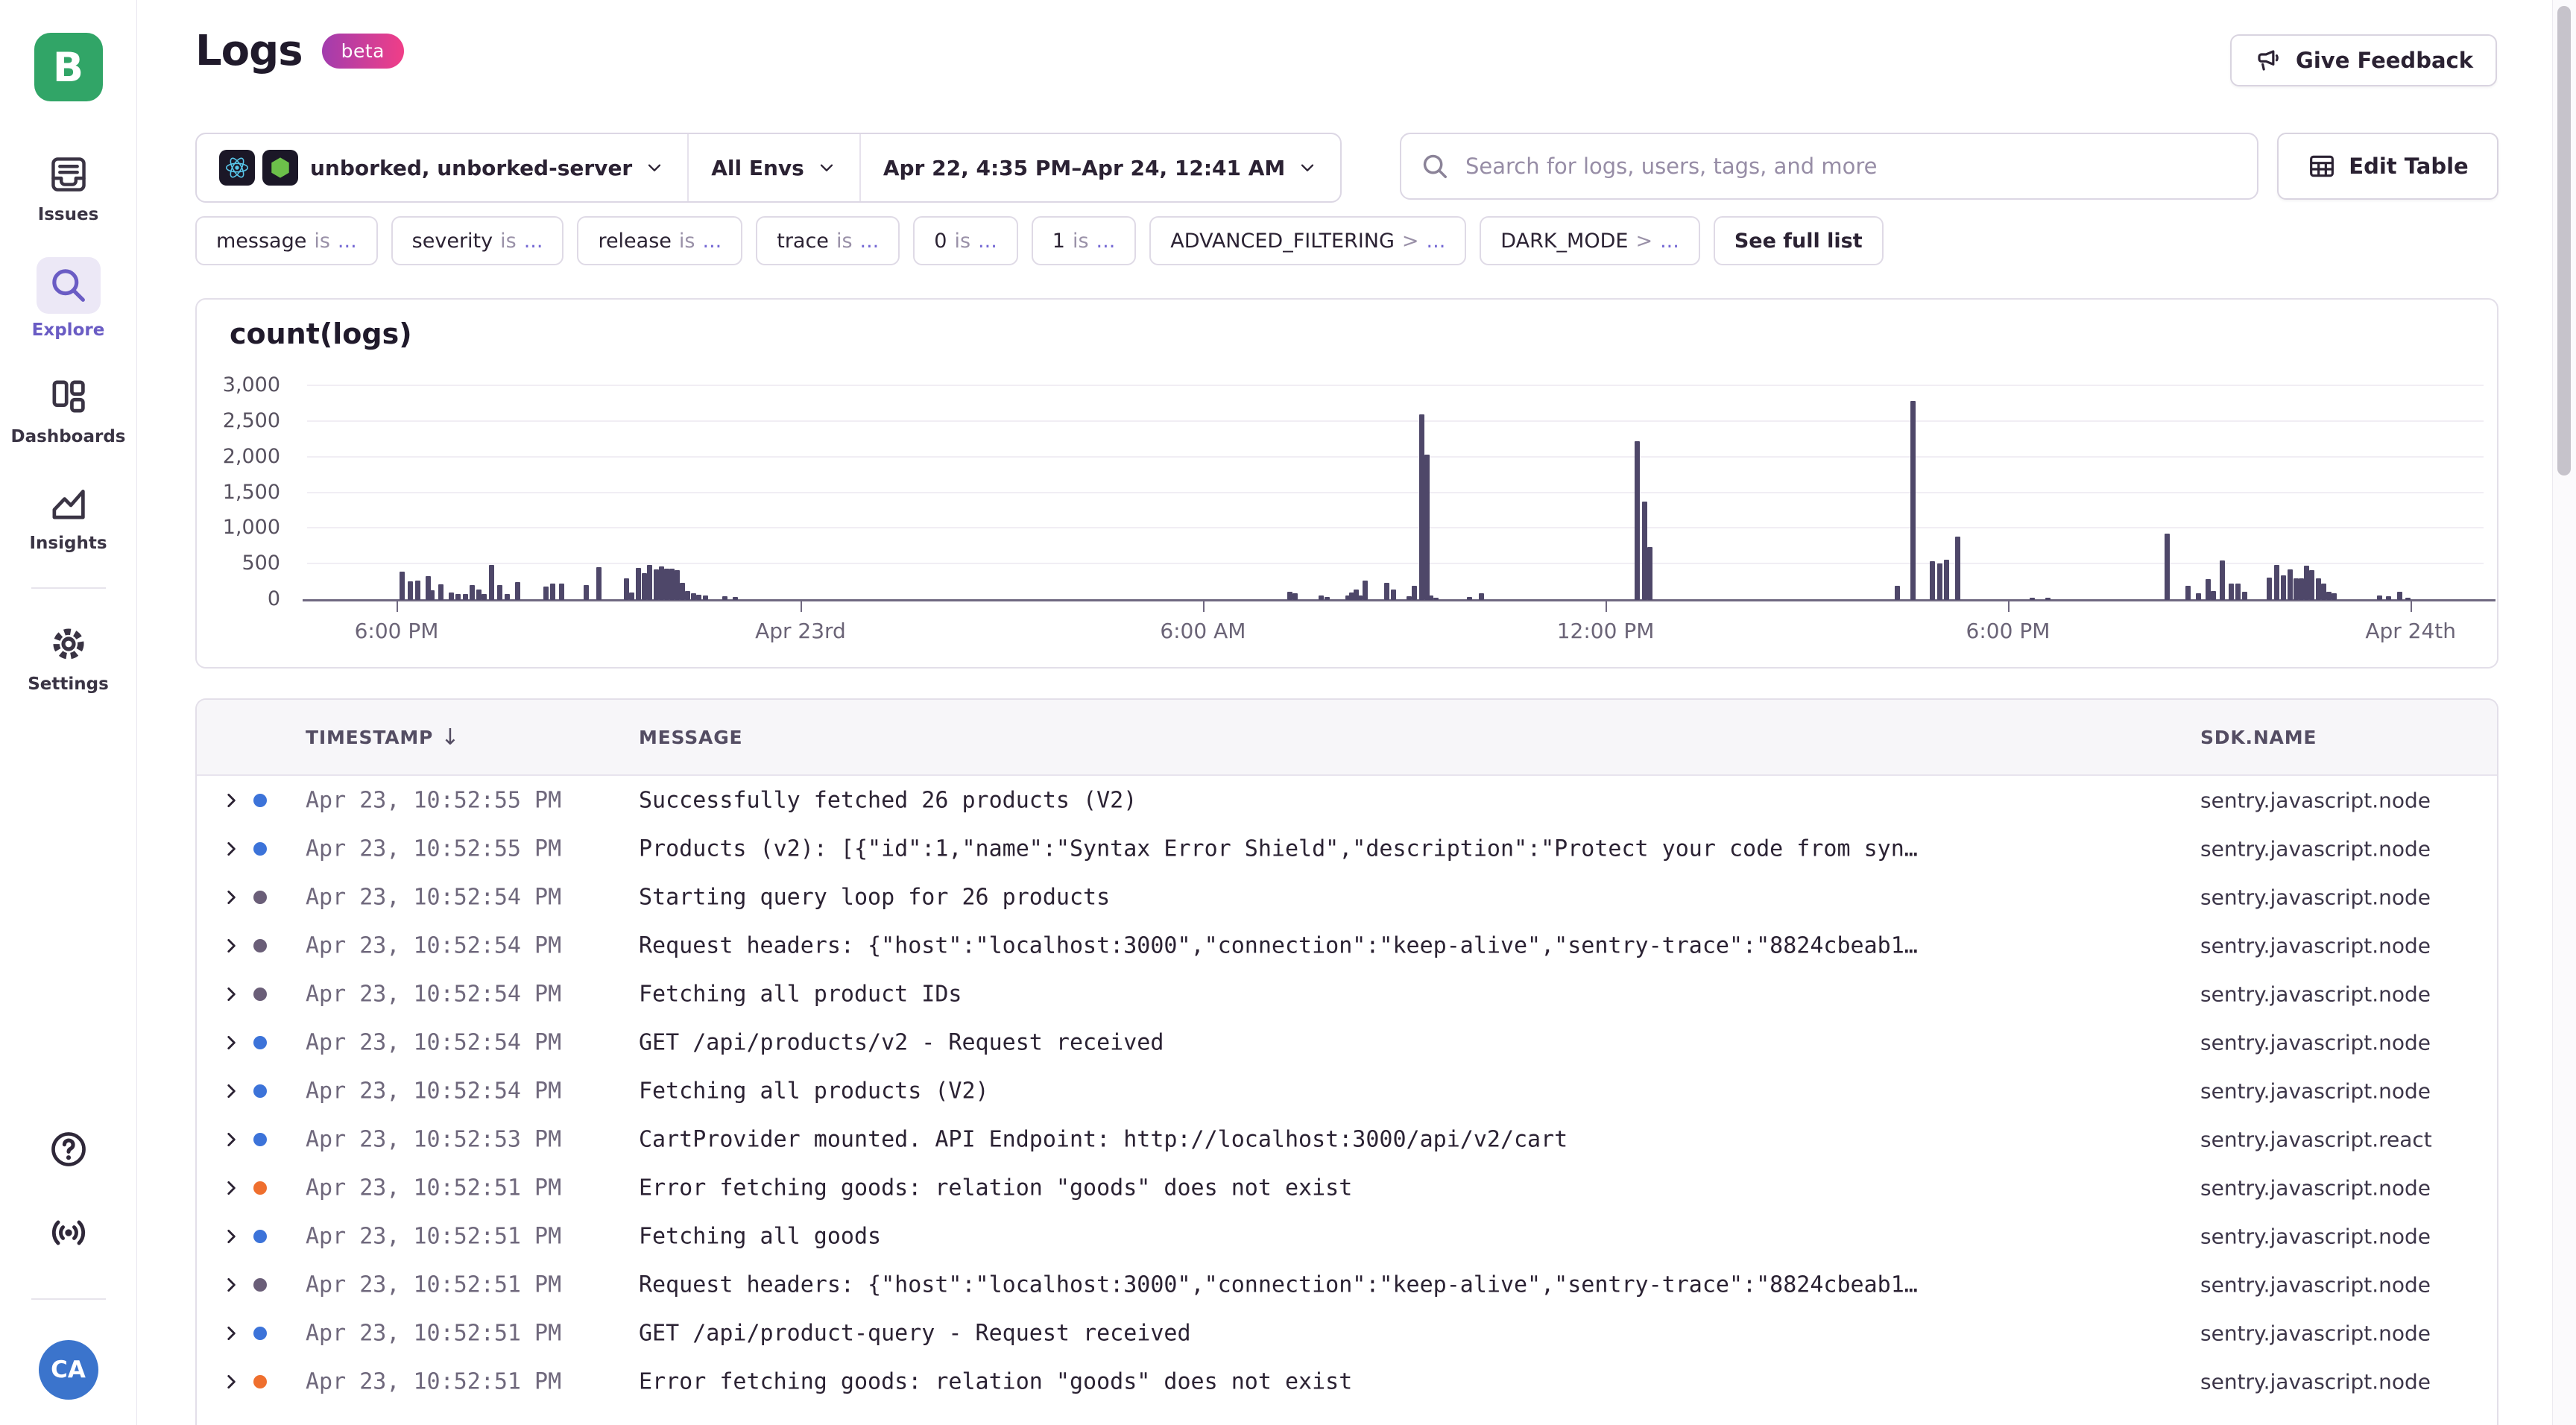  I want to click on log-timestamp: Apr 23, 10:52:51 PM, so click(434, 1333).